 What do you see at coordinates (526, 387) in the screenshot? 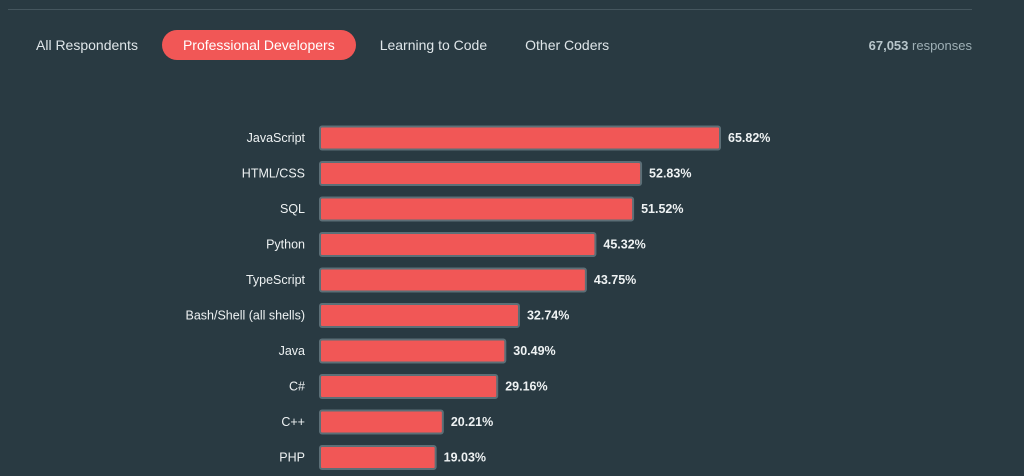
I see `value-label: 29.16%` at bounding box center [526, 387].